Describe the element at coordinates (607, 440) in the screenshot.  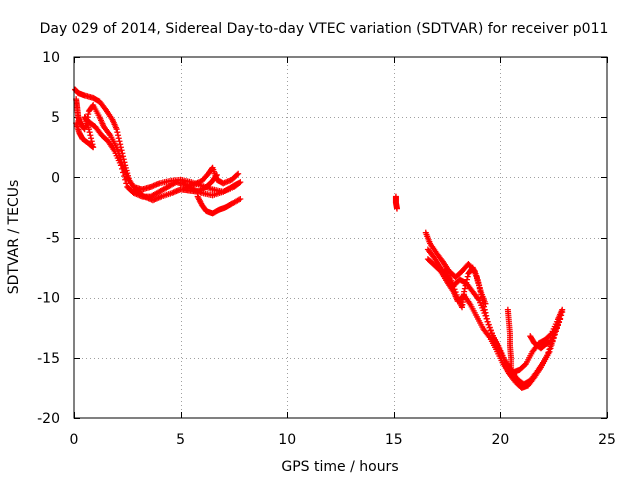
I see `x-tick-label: 25` at that location.